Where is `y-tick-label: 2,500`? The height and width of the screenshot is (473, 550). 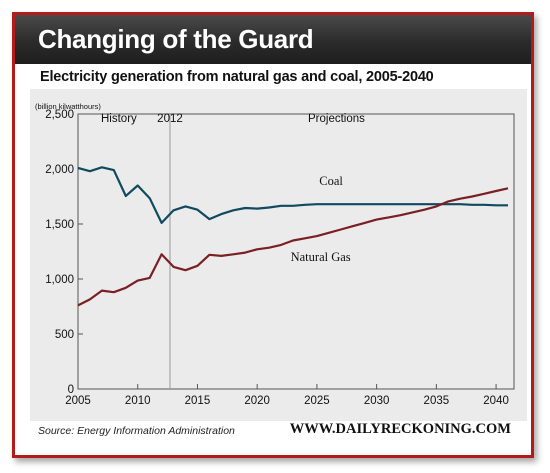
y-tick-label: 2,500 is located at coordinates (59, 115).